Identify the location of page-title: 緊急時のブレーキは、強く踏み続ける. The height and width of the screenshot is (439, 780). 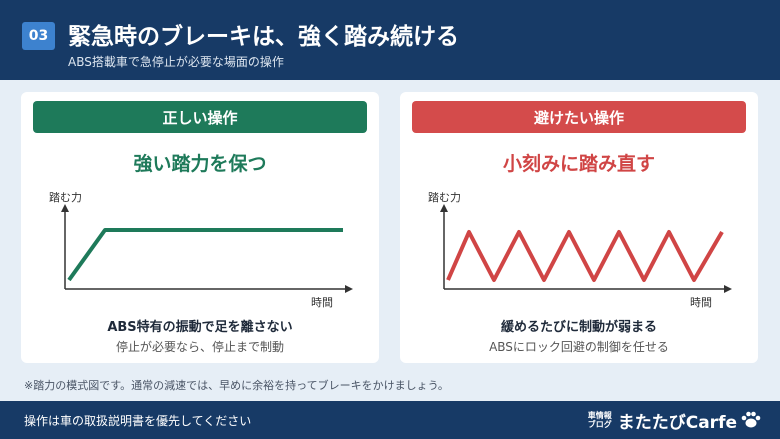
(263, 37).